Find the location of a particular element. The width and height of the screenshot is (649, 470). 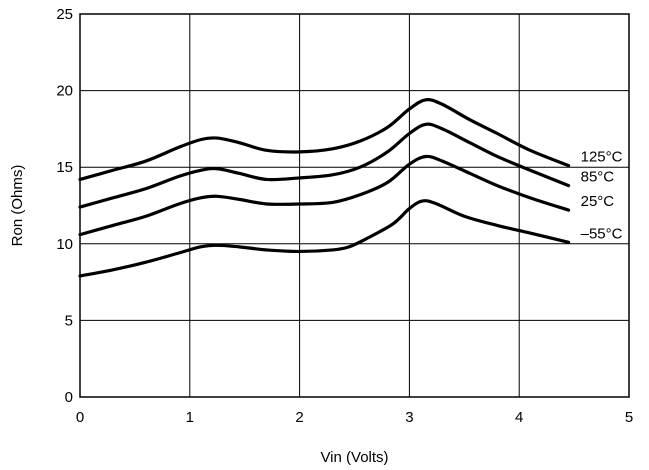

x-tick-label-4: 4 is located at coordinates (519, 417).